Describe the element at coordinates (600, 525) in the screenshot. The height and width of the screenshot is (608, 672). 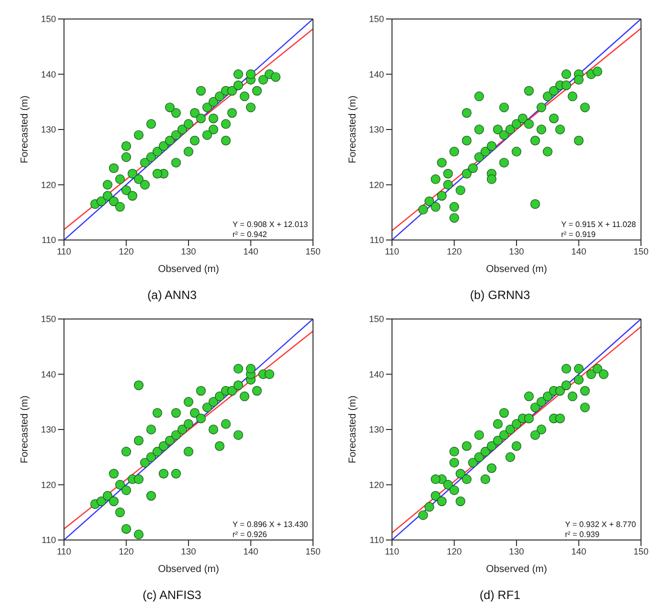
I see `annotation: Y = 0.932 X + 8.770` at that location.